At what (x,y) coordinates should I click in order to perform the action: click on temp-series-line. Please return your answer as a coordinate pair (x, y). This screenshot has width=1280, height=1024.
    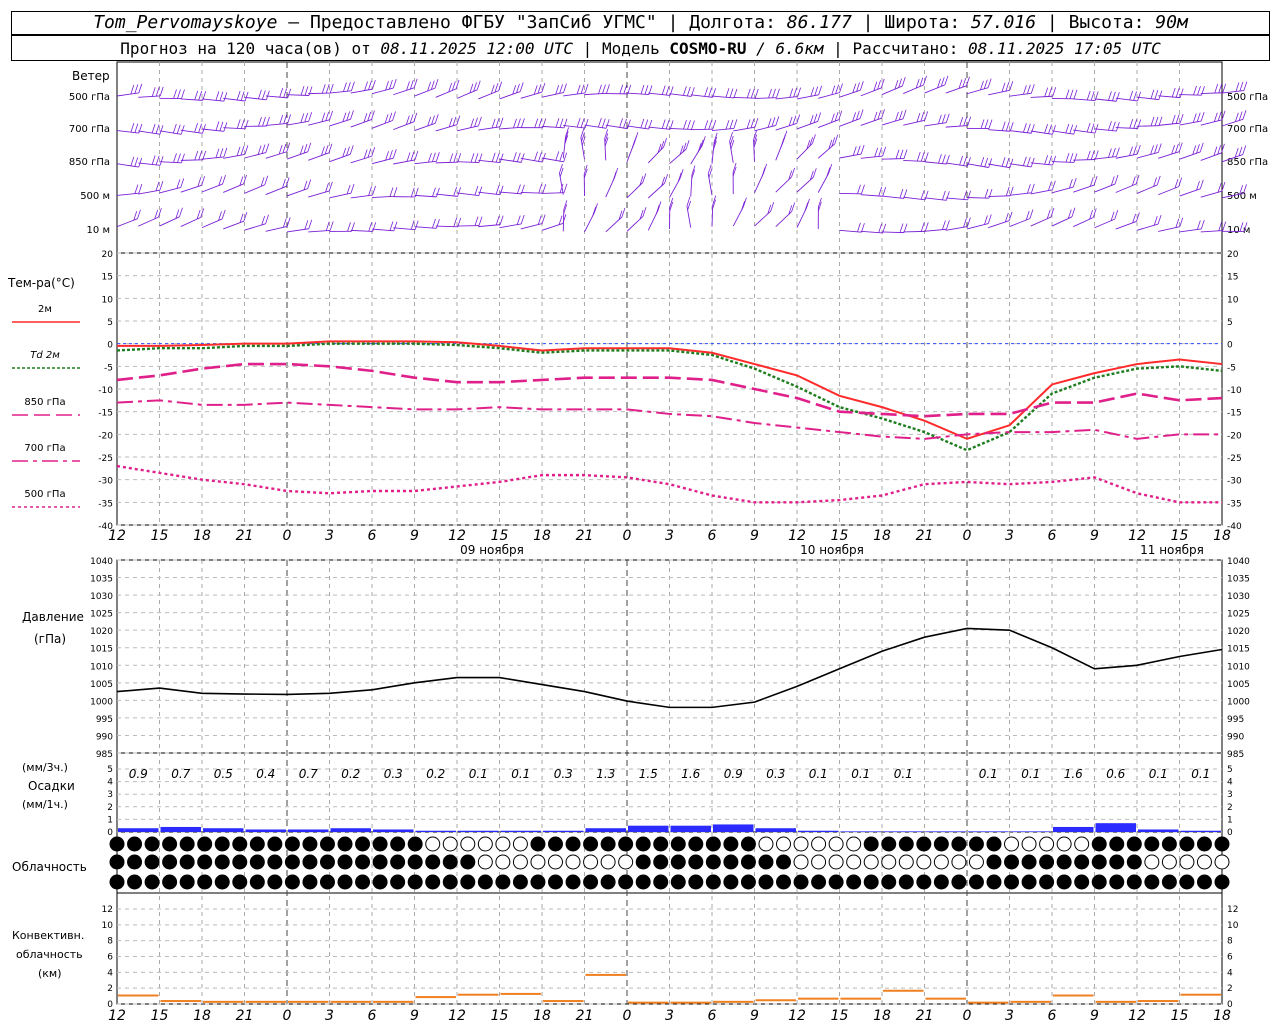
    Looking at the image, I should click on (669, 419).